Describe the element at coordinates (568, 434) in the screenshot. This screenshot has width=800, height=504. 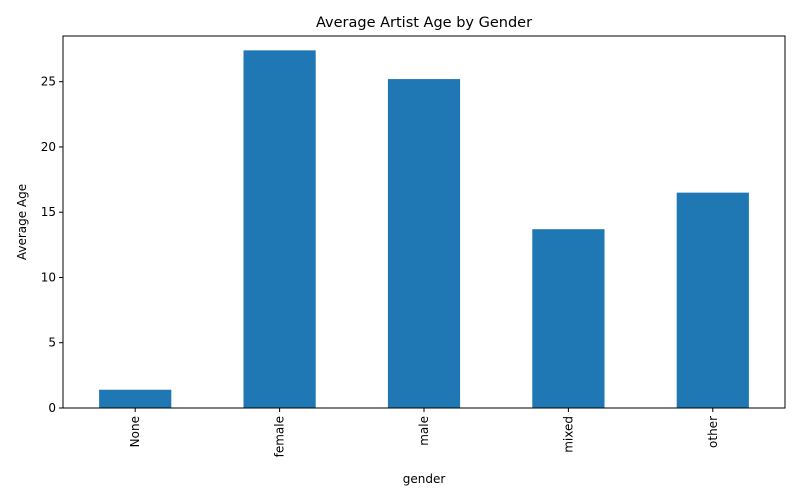
I see `x-tick-label: mixed` at that location.